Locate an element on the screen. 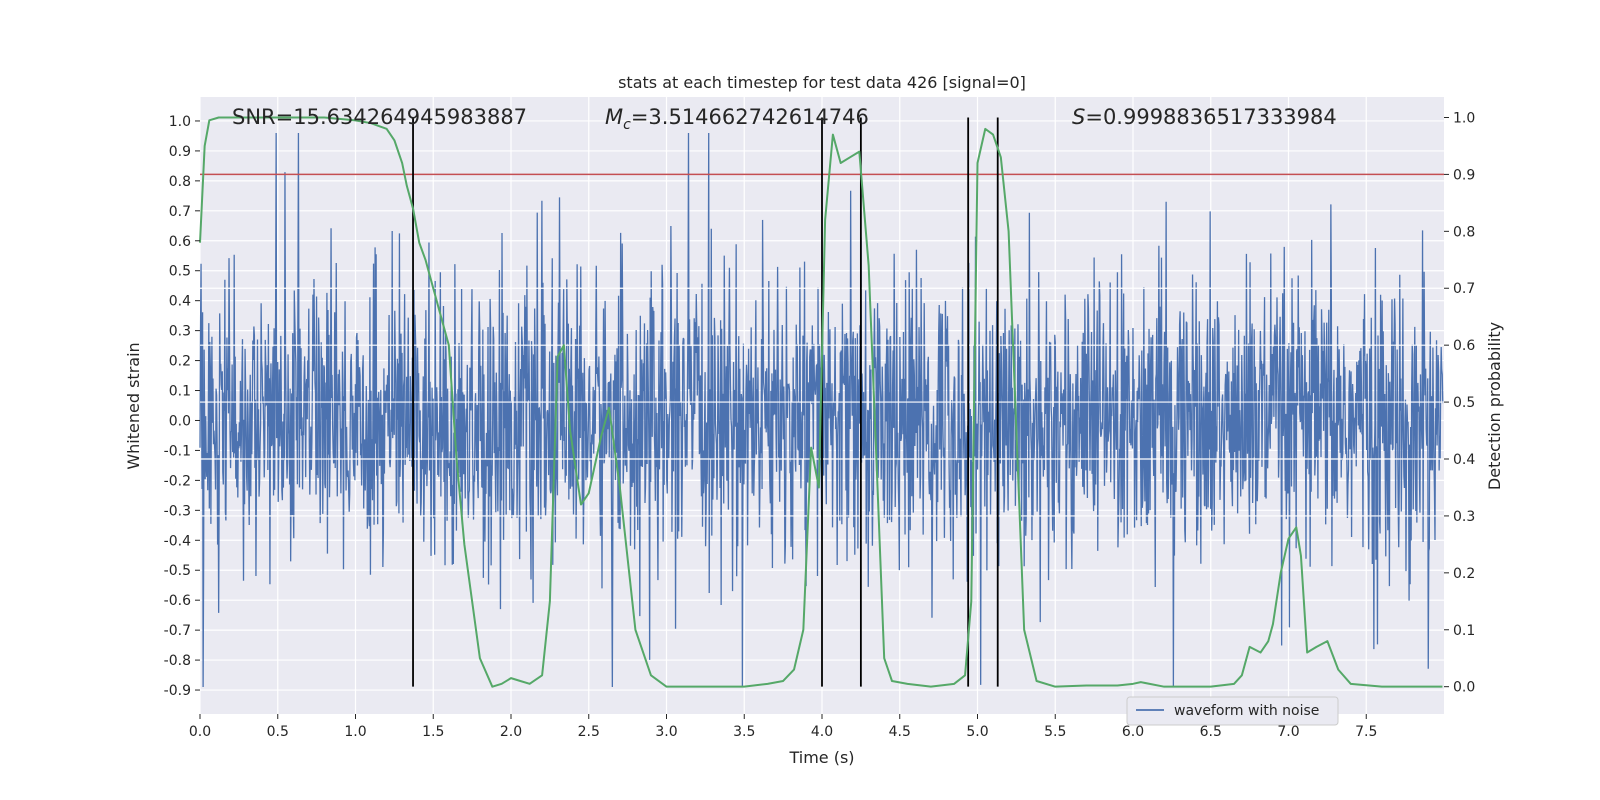 The image size is (1600, 800). x-tick-label: 0.0 is located at coordinates (200, 732).